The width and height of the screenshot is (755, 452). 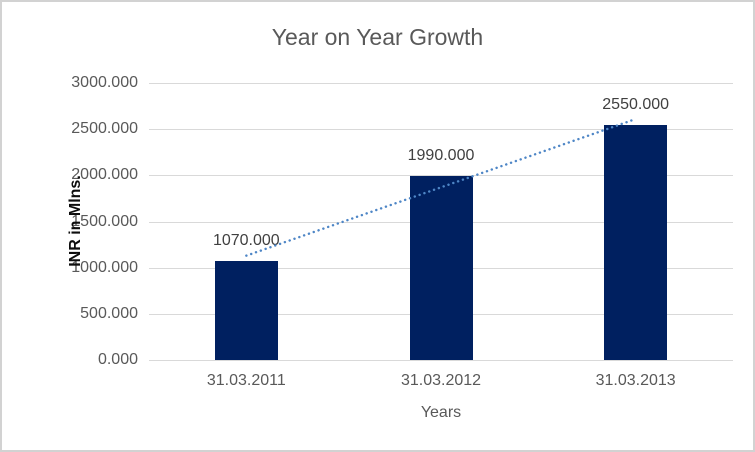 What do you see at coordinates (104, 267) in the screenshot?
I see `y-tick-label: 1000.000` at bounding box center [104, 267].